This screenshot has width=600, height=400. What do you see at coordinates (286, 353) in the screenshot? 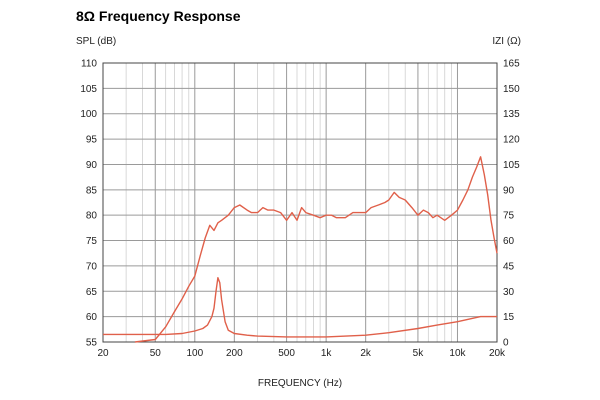
I see `x-tick-label: 500` at bounding box center [286, 353].